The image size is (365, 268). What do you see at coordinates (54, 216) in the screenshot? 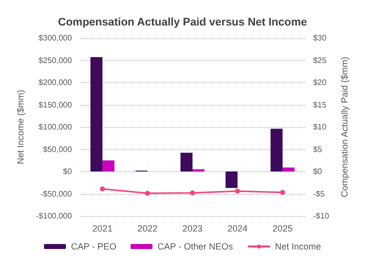
I see `y-tick-label: -$100,000` at bounding box center [54, 216].